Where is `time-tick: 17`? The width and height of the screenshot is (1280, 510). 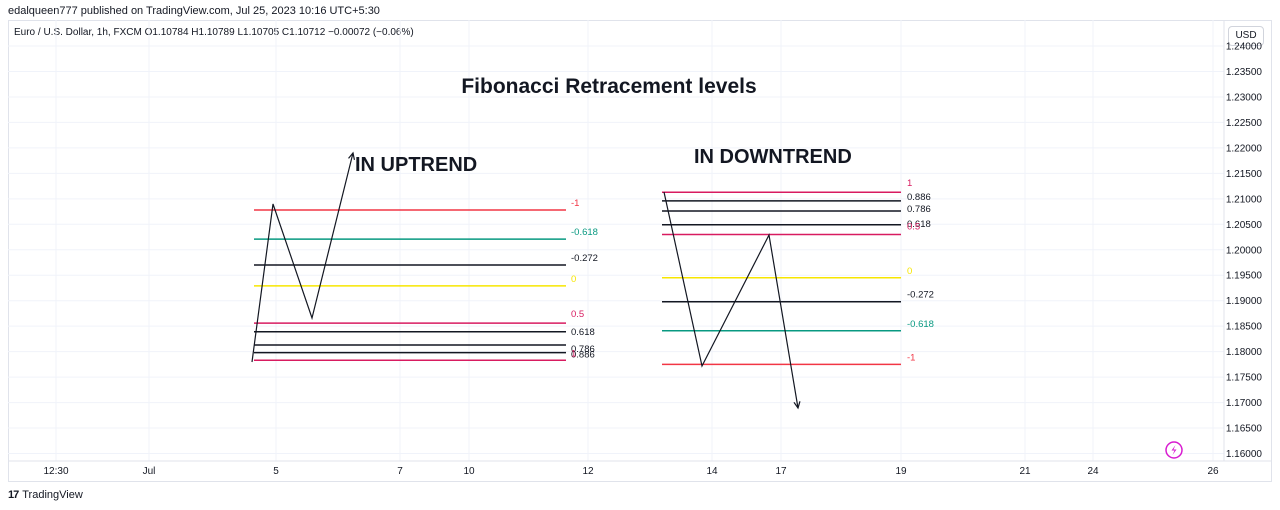
time-tick: 17 is located at coordinates (781, 471).